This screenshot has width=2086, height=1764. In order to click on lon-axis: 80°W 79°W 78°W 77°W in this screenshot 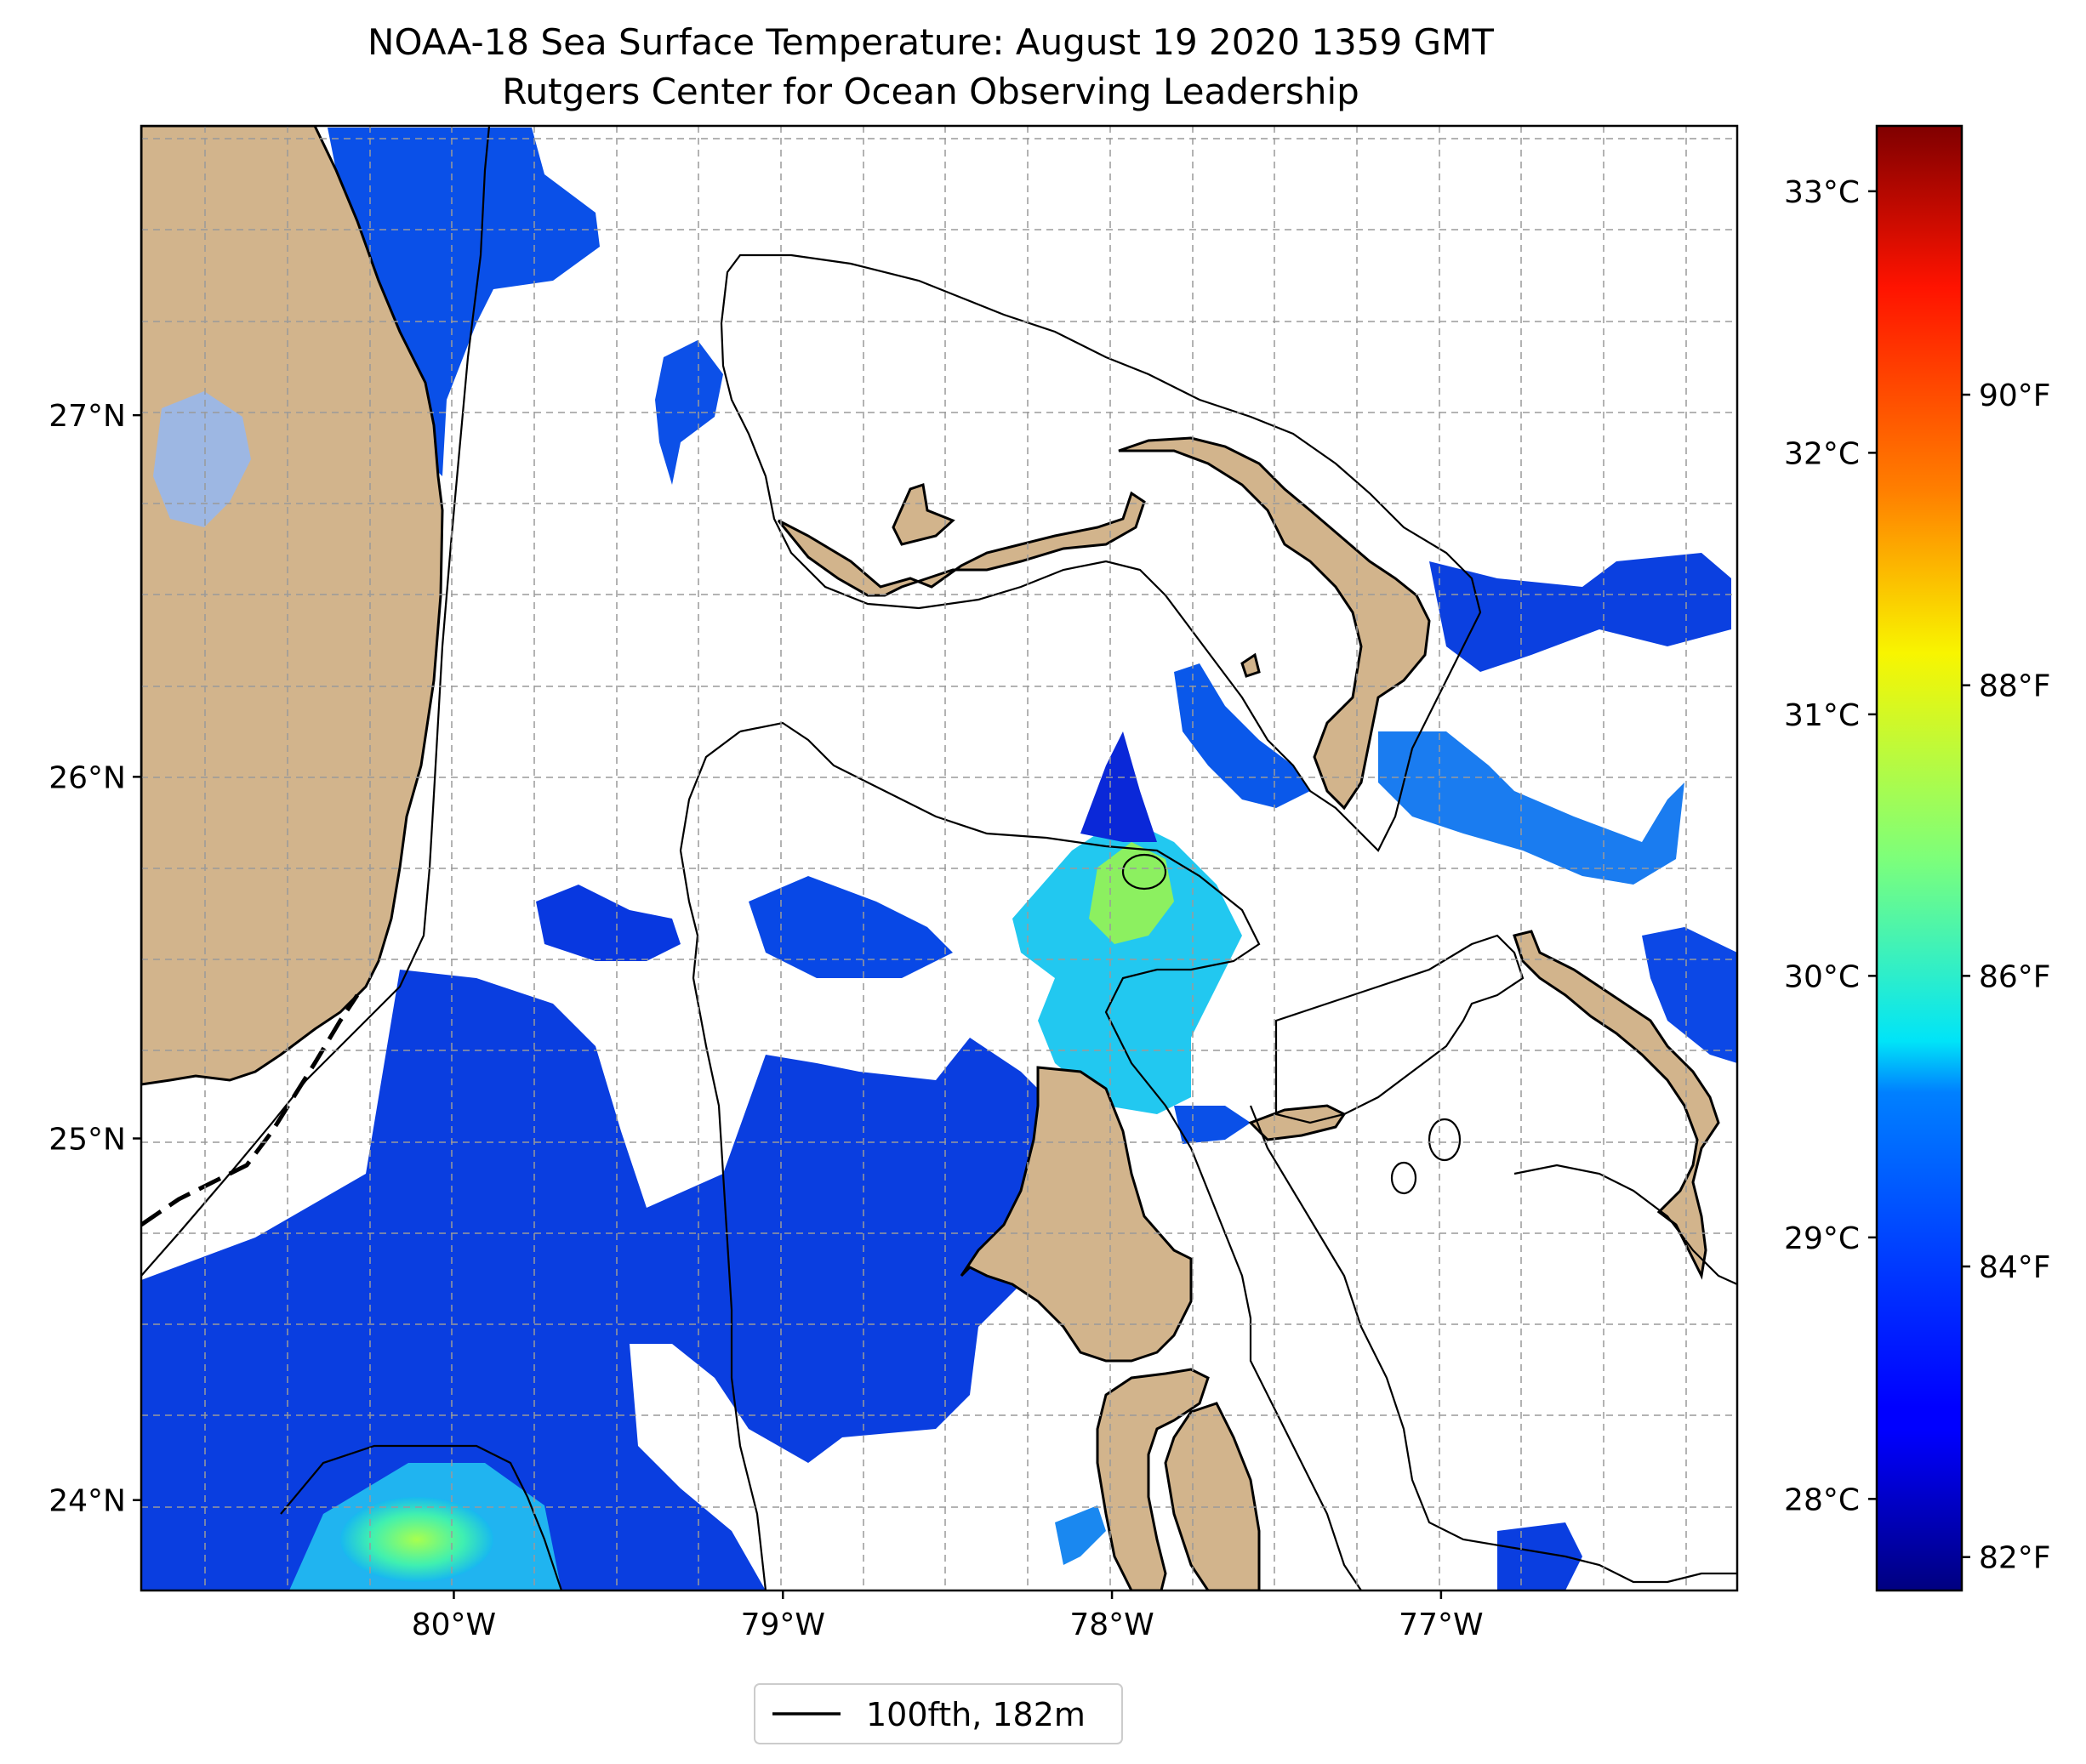, I will do `click(948, 1616)`.